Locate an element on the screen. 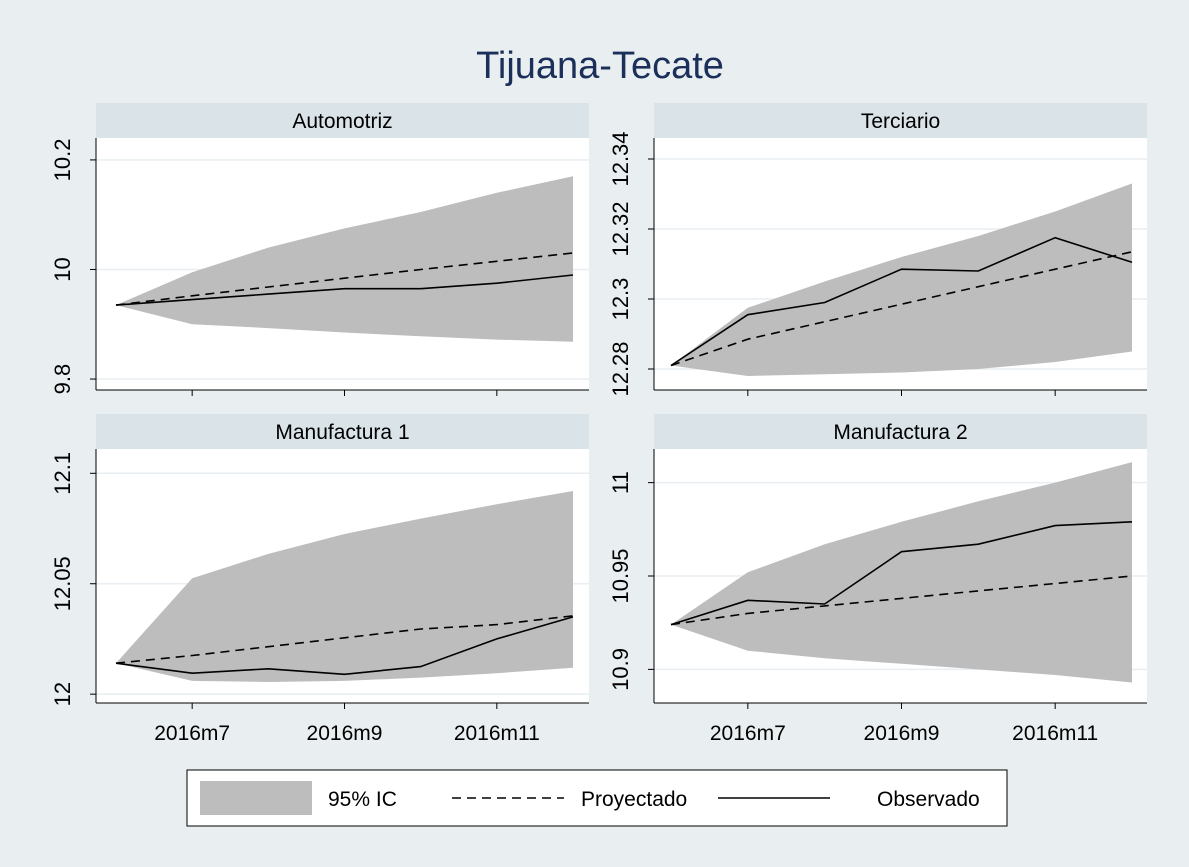  panel-title: Manufactura 1 is located at coordinates (342, 432).